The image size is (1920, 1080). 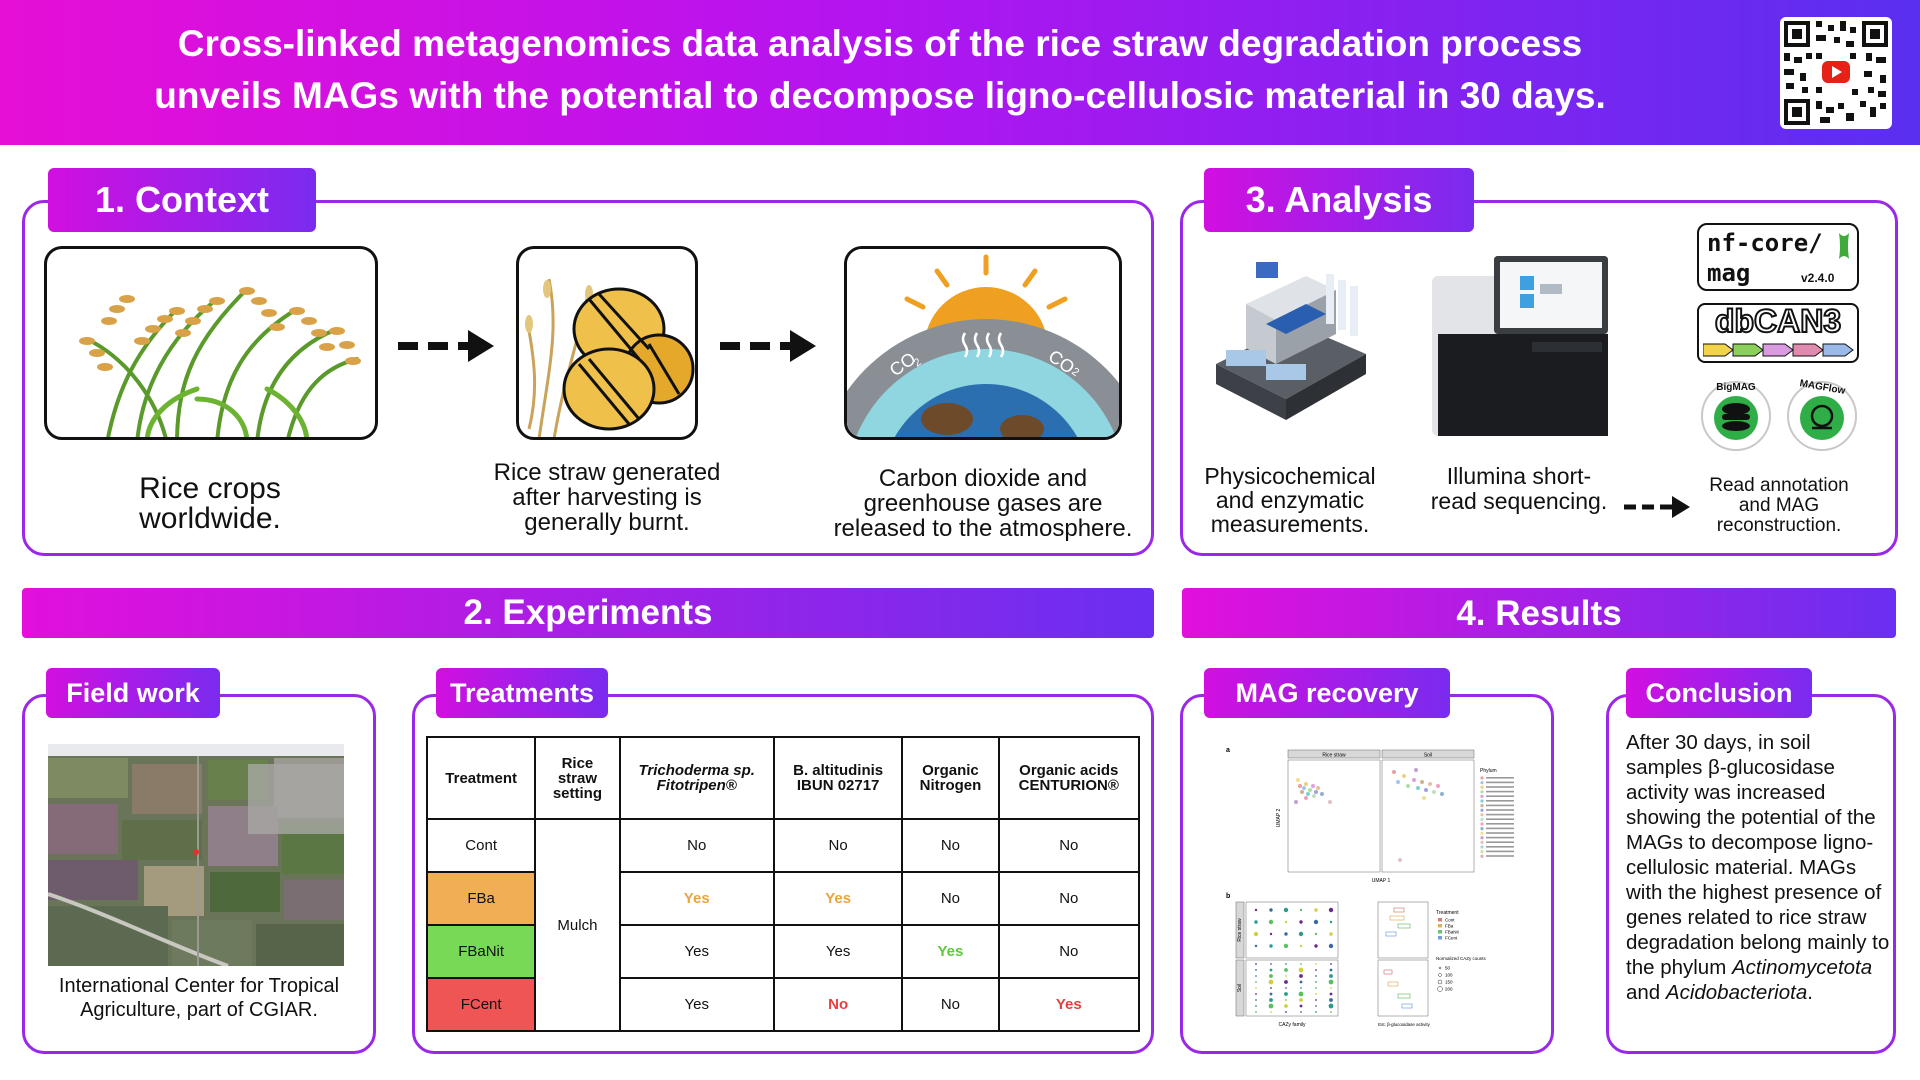 What do you see at coordinates (1440, 975) in the screenshot?
I see `cazy-swatch` at bounding box center [1440, 975].